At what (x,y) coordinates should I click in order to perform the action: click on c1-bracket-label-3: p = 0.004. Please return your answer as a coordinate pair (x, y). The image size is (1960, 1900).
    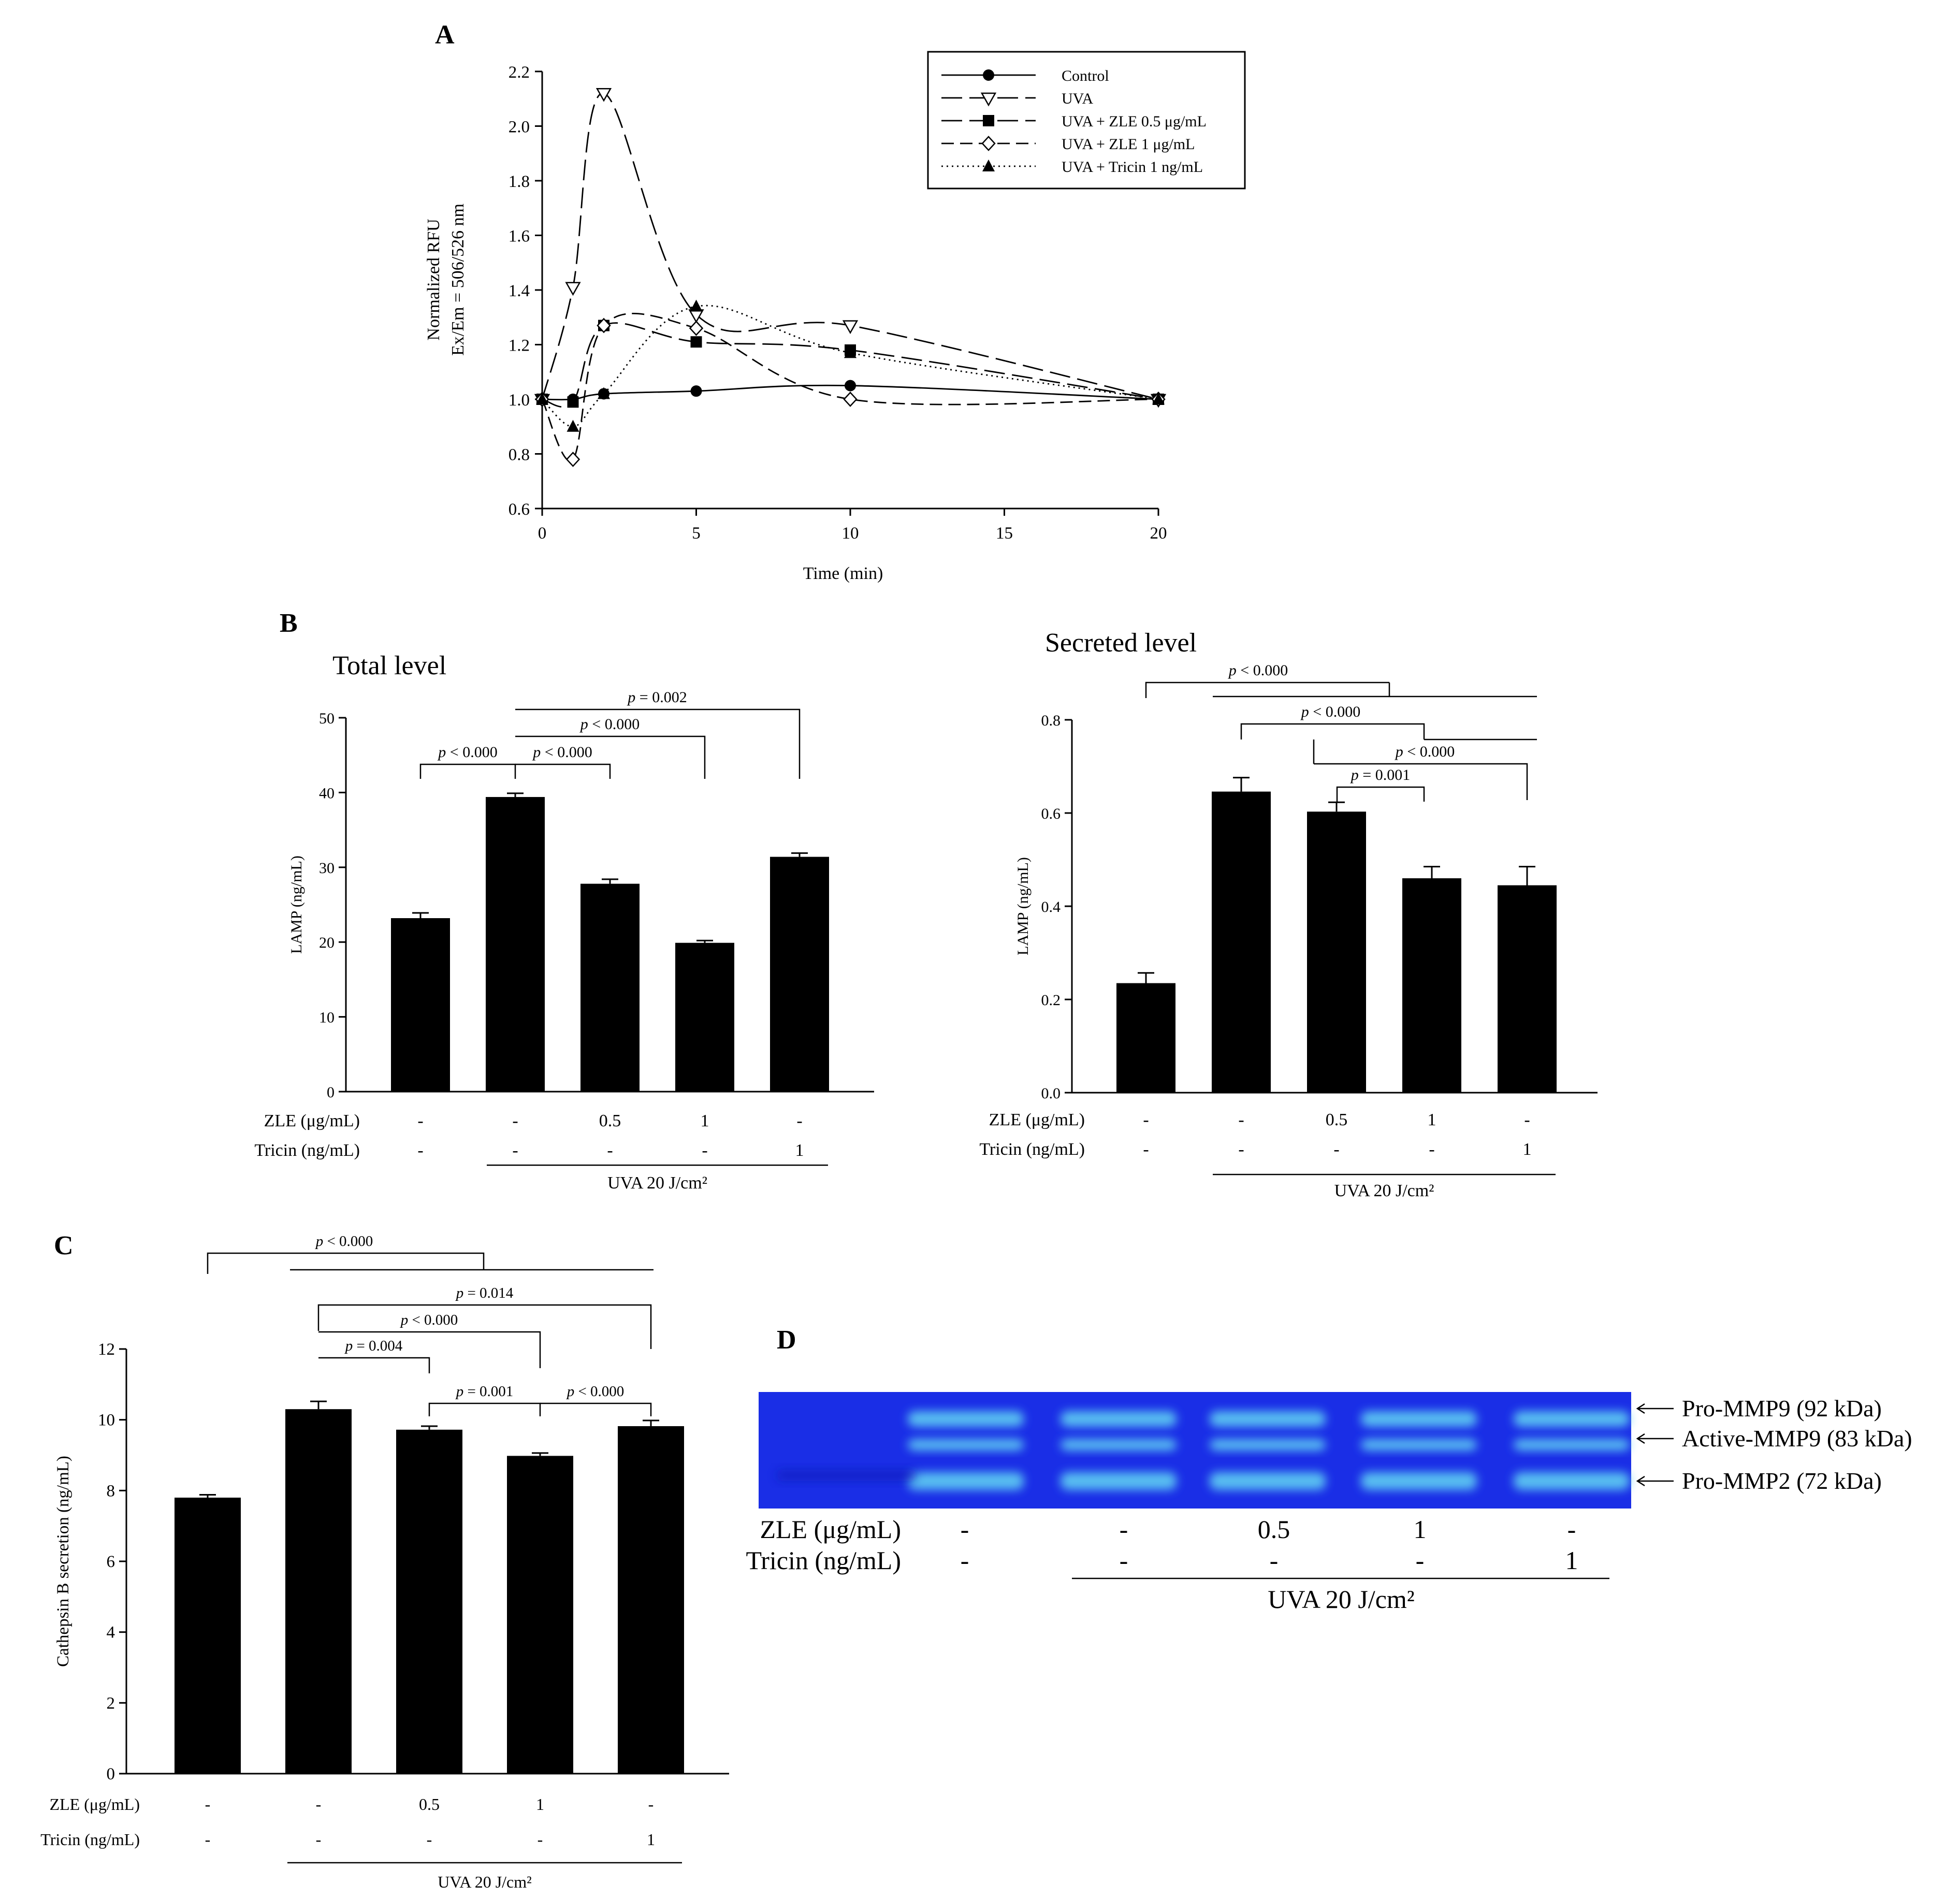
    Looking at the image, I should click on (373, 1346).